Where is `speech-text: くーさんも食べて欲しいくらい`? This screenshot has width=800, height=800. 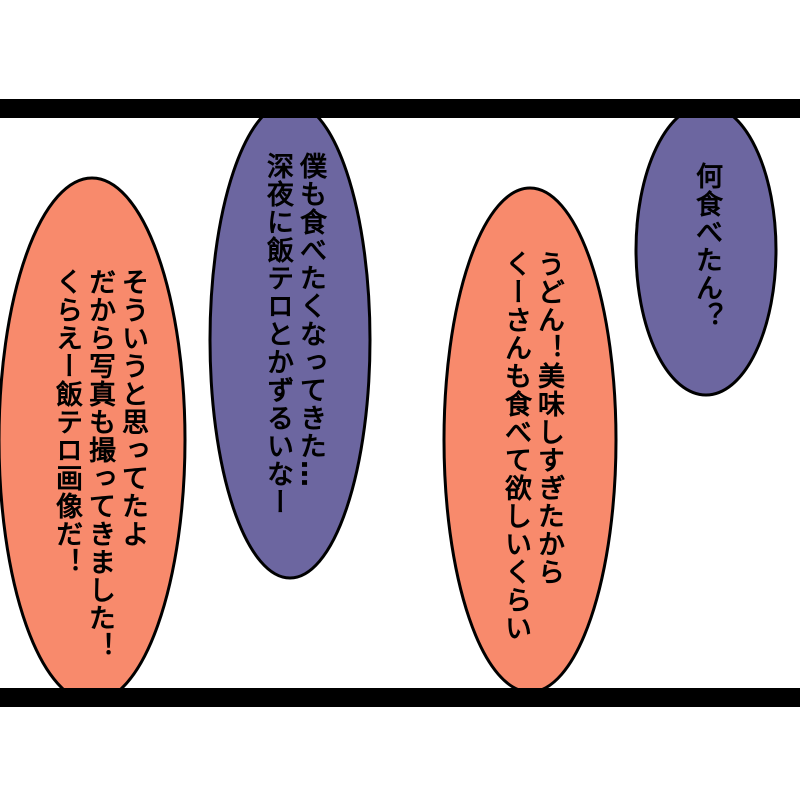
speech-text: くーさんも食べて欲しいくらい is located at coordinates (515, 446).